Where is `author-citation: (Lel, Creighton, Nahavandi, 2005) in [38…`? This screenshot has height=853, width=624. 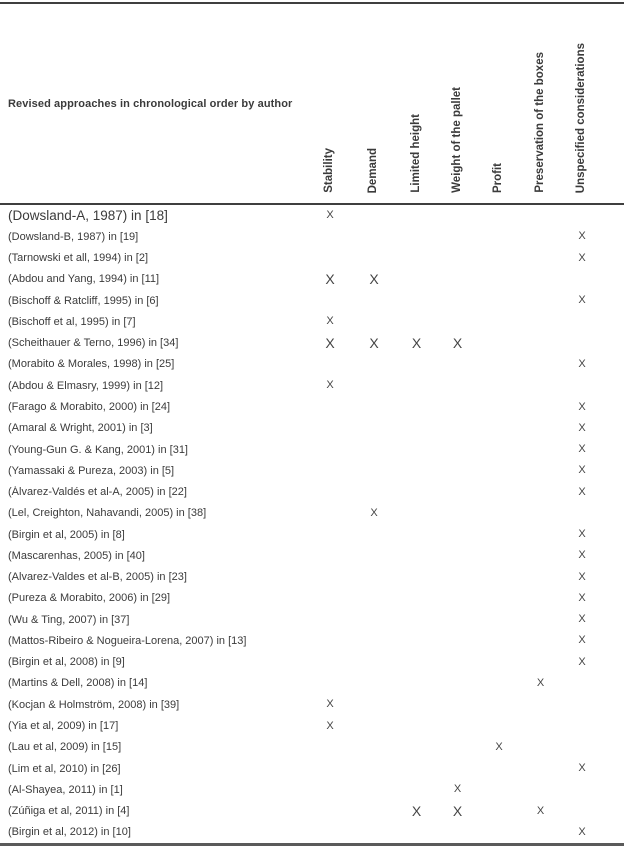
author-citation: (Lel, Creighton, Nahavandi, 2005) in [38… is located at coordinates (107, 513).